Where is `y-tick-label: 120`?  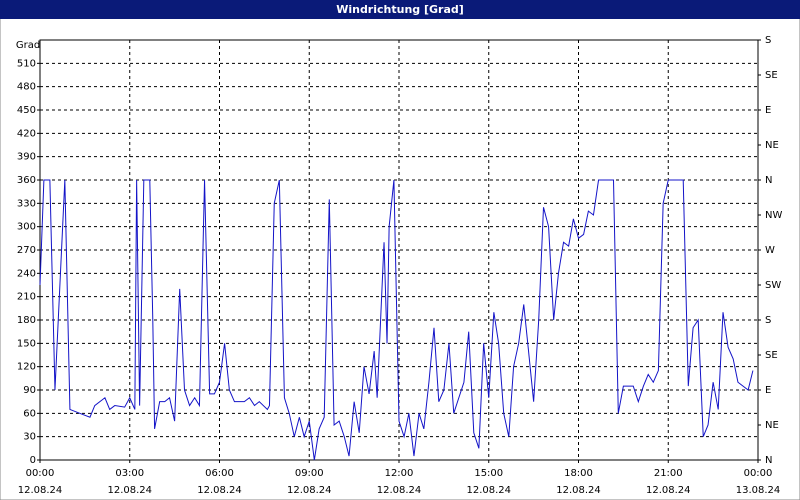 y-tick-label: 120 is located at coordinates (26, 367).